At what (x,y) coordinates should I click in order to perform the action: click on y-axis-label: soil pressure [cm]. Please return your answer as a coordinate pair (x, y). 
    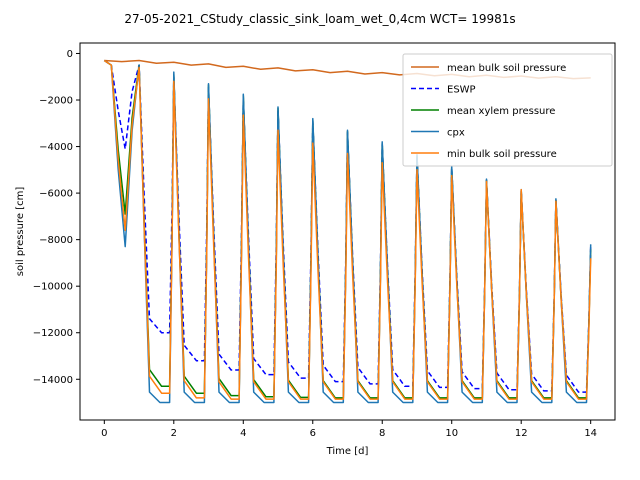
    Looking at the image, I should click on (20, 232).